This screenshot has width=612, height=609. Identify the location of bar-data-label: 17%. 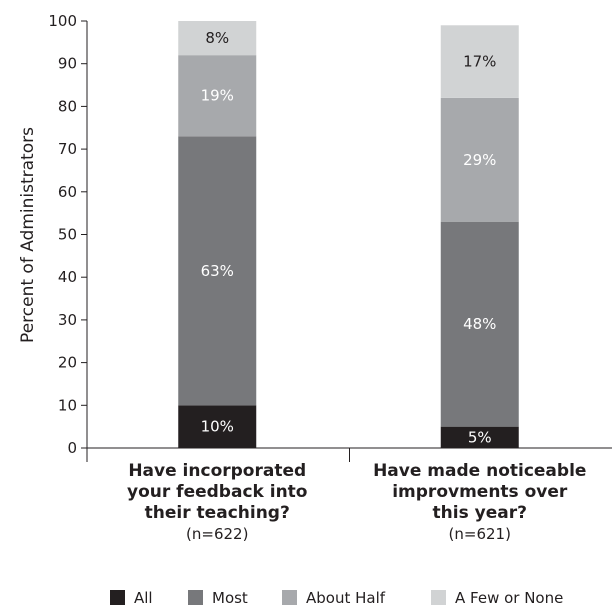
(479, 62).